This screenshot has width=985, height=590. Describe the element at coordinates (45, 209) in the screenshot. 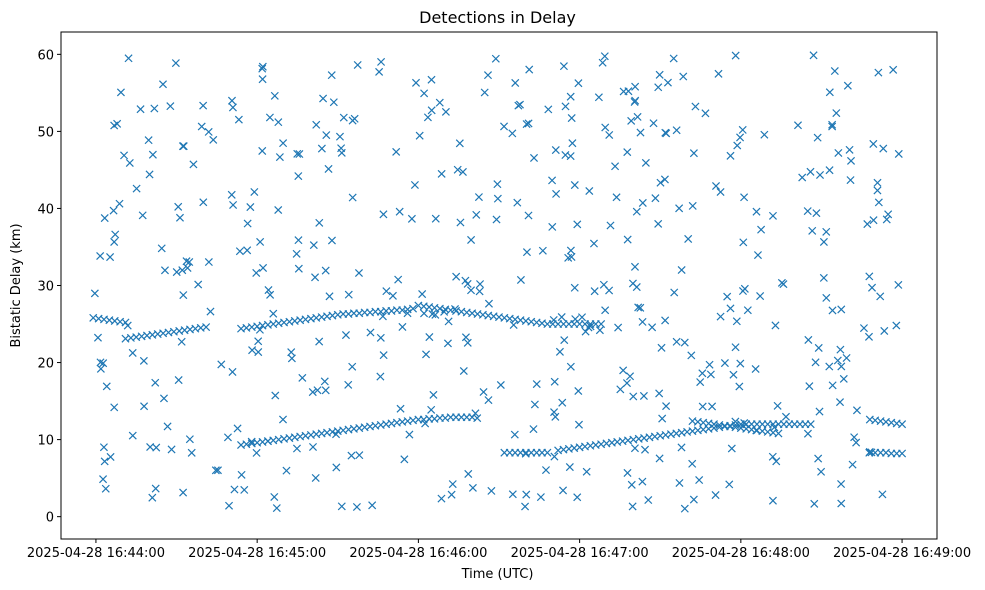

I see `y-tick-label: 40` at that location.